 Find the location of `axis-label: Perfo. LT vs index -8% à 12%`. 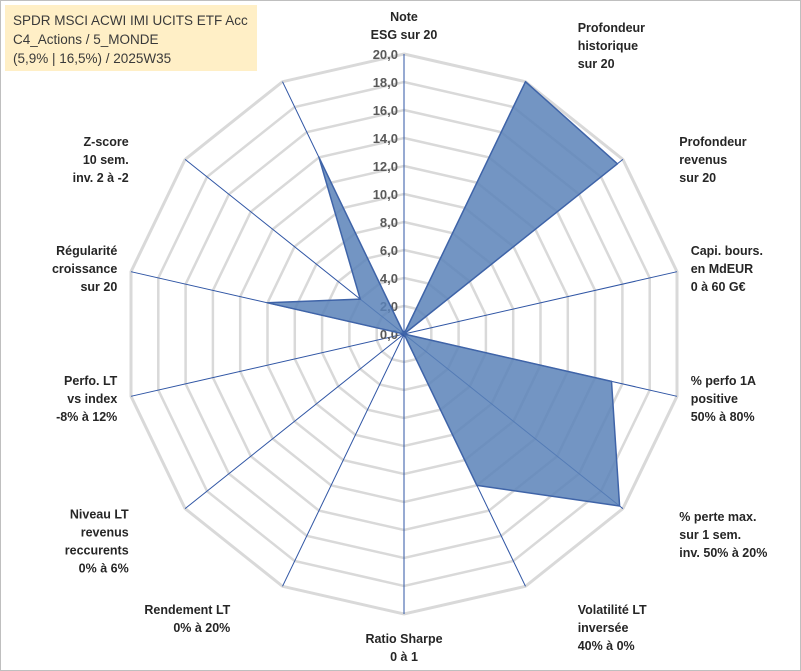

axis-label: Perfo. LT vs index -8% à 12% is located at coordinates (87, 399).